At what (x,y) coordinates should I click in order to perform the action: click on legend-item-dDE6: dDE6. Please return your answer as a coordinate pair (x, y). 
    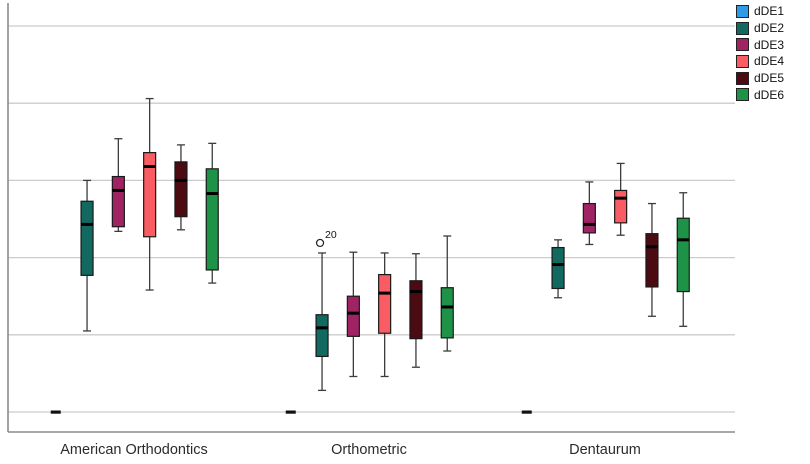
    Looking at the image, I should click on (760, 94).